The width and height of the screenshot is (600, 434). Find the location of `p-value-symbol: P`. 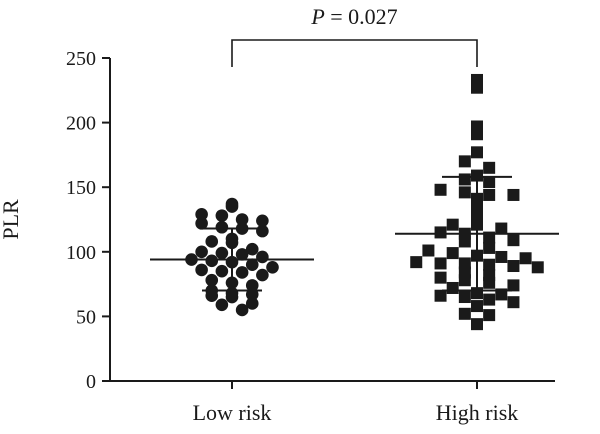

p-value-symbol: P is located at coordinates (317, 16).